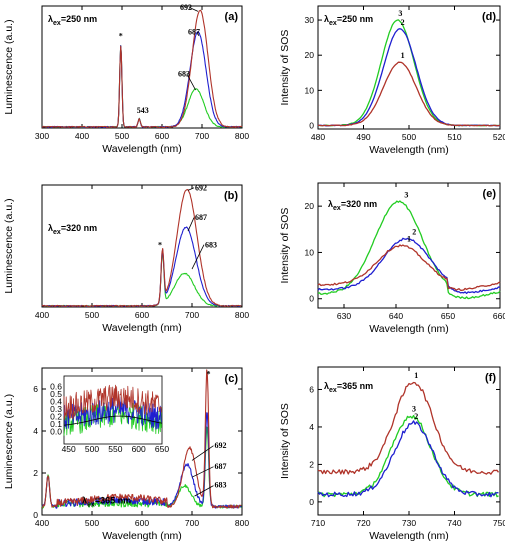 Image resolution: width=505 pixels, height=550 pixels. What do you see at coordinates (92, 523) in the screenshot?
I see `x-tick-label-c: 500` at bounding box center [92, 523].